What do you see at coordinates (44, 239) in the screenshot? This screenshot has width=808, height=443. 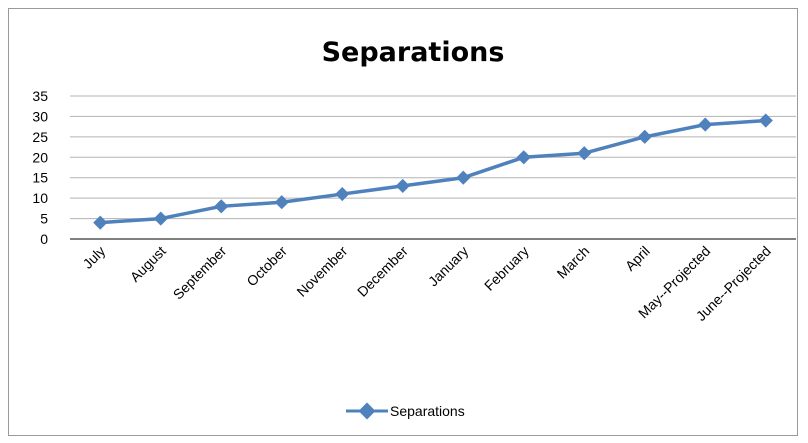 I see `y-tick-label: 0` at bounding box center [44, 239].